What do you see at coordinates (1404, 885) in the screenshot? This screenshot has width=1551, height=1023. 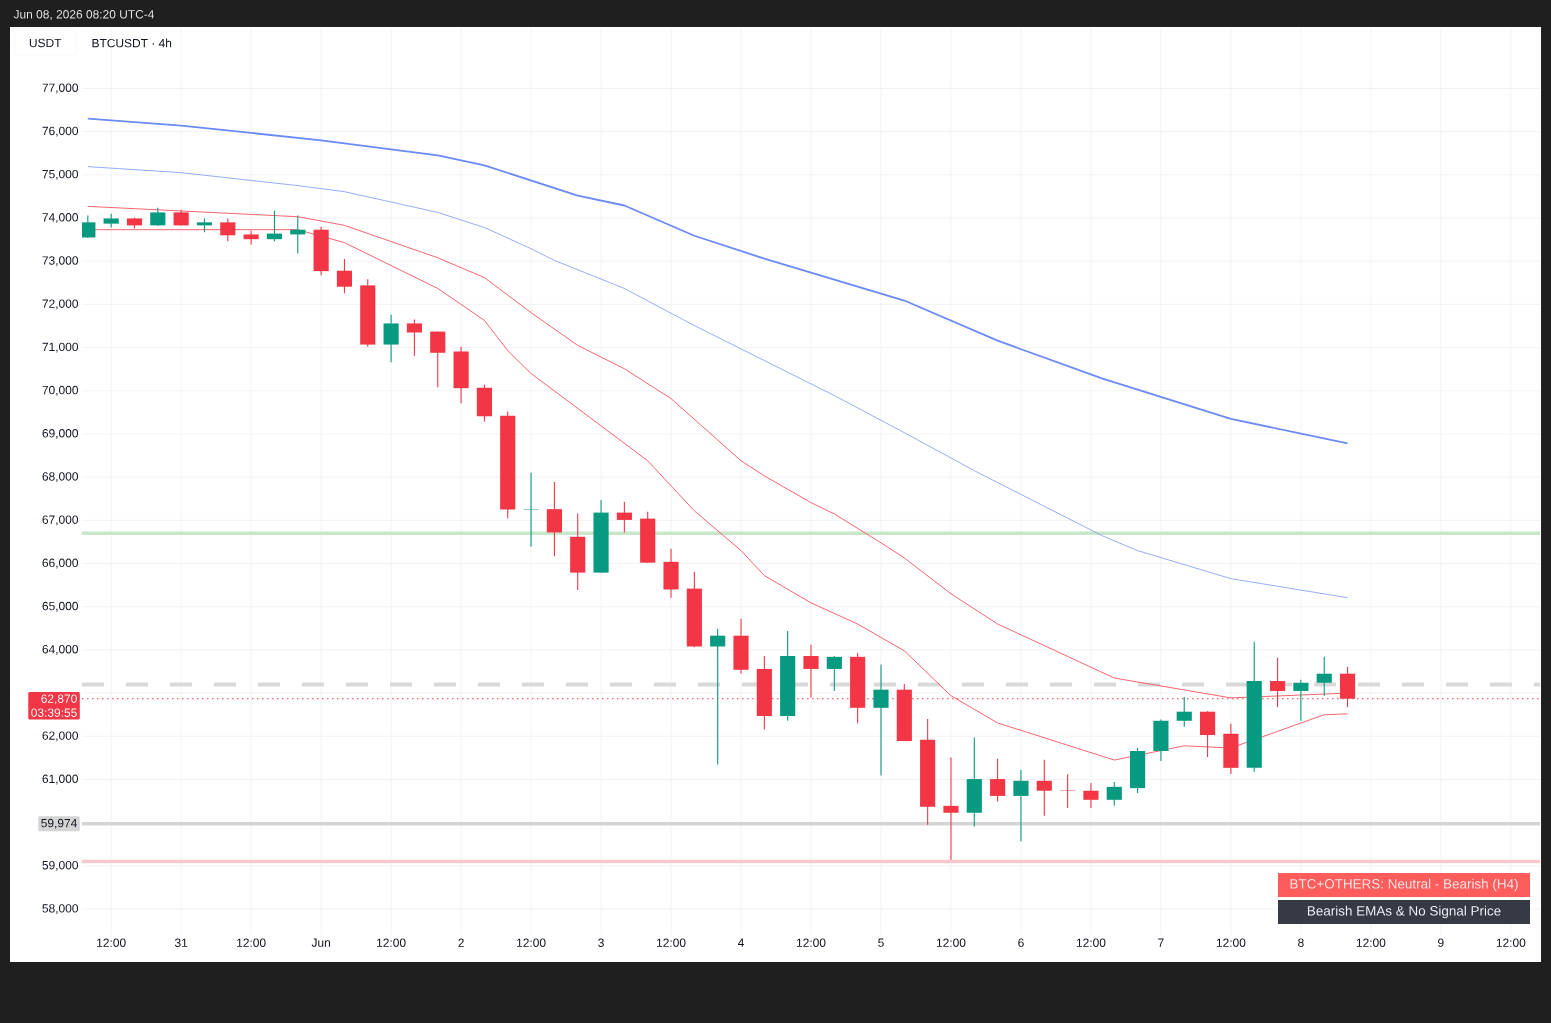 I see `annotation: BTC+OTHERS: Neutral - Bearish (H4)` at bounding box center [1404, 885].